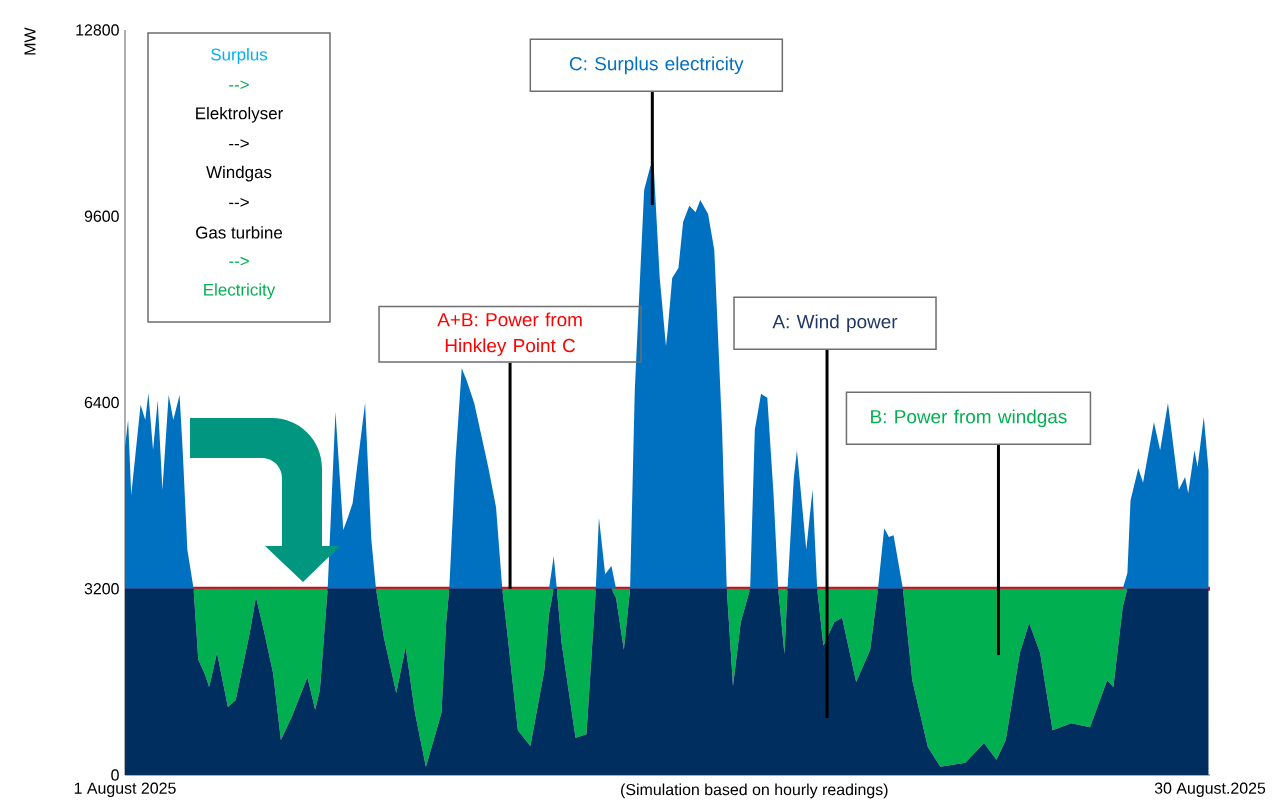 The height and width of the screenshot is (806, 1287). Describe the element at coordinates (656, 65) in the screenshot. I see `text: C: Surplus electricity` at that location.